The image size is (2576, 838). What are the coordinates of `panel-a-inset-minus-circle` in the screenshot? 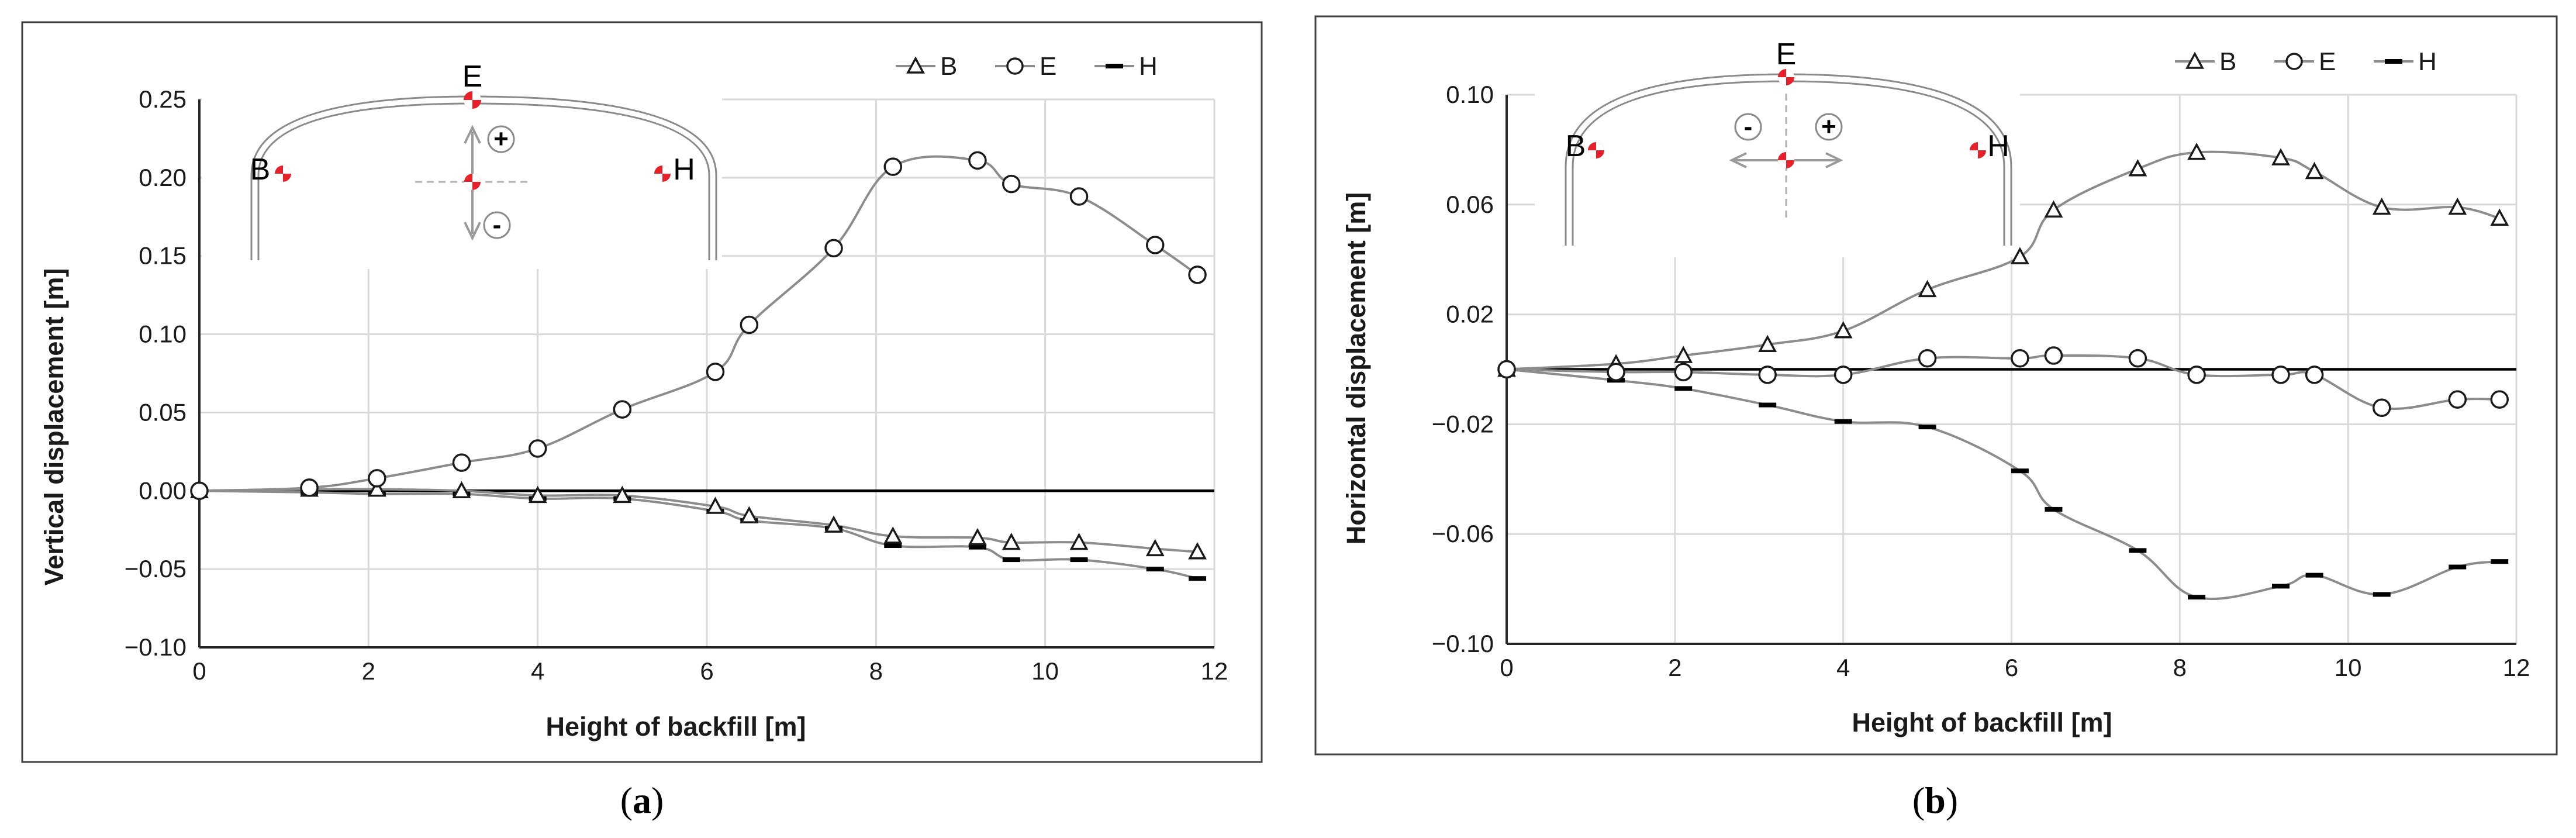 It's located at (497, 225).